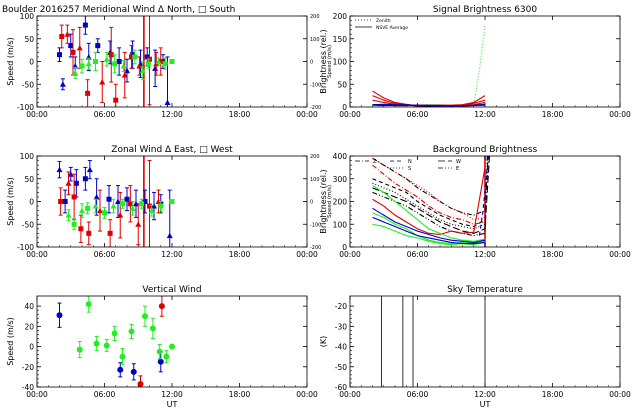 This screenshot has width=640, height=420. I want to click on legend-label: Zenith, so click(383, 21).